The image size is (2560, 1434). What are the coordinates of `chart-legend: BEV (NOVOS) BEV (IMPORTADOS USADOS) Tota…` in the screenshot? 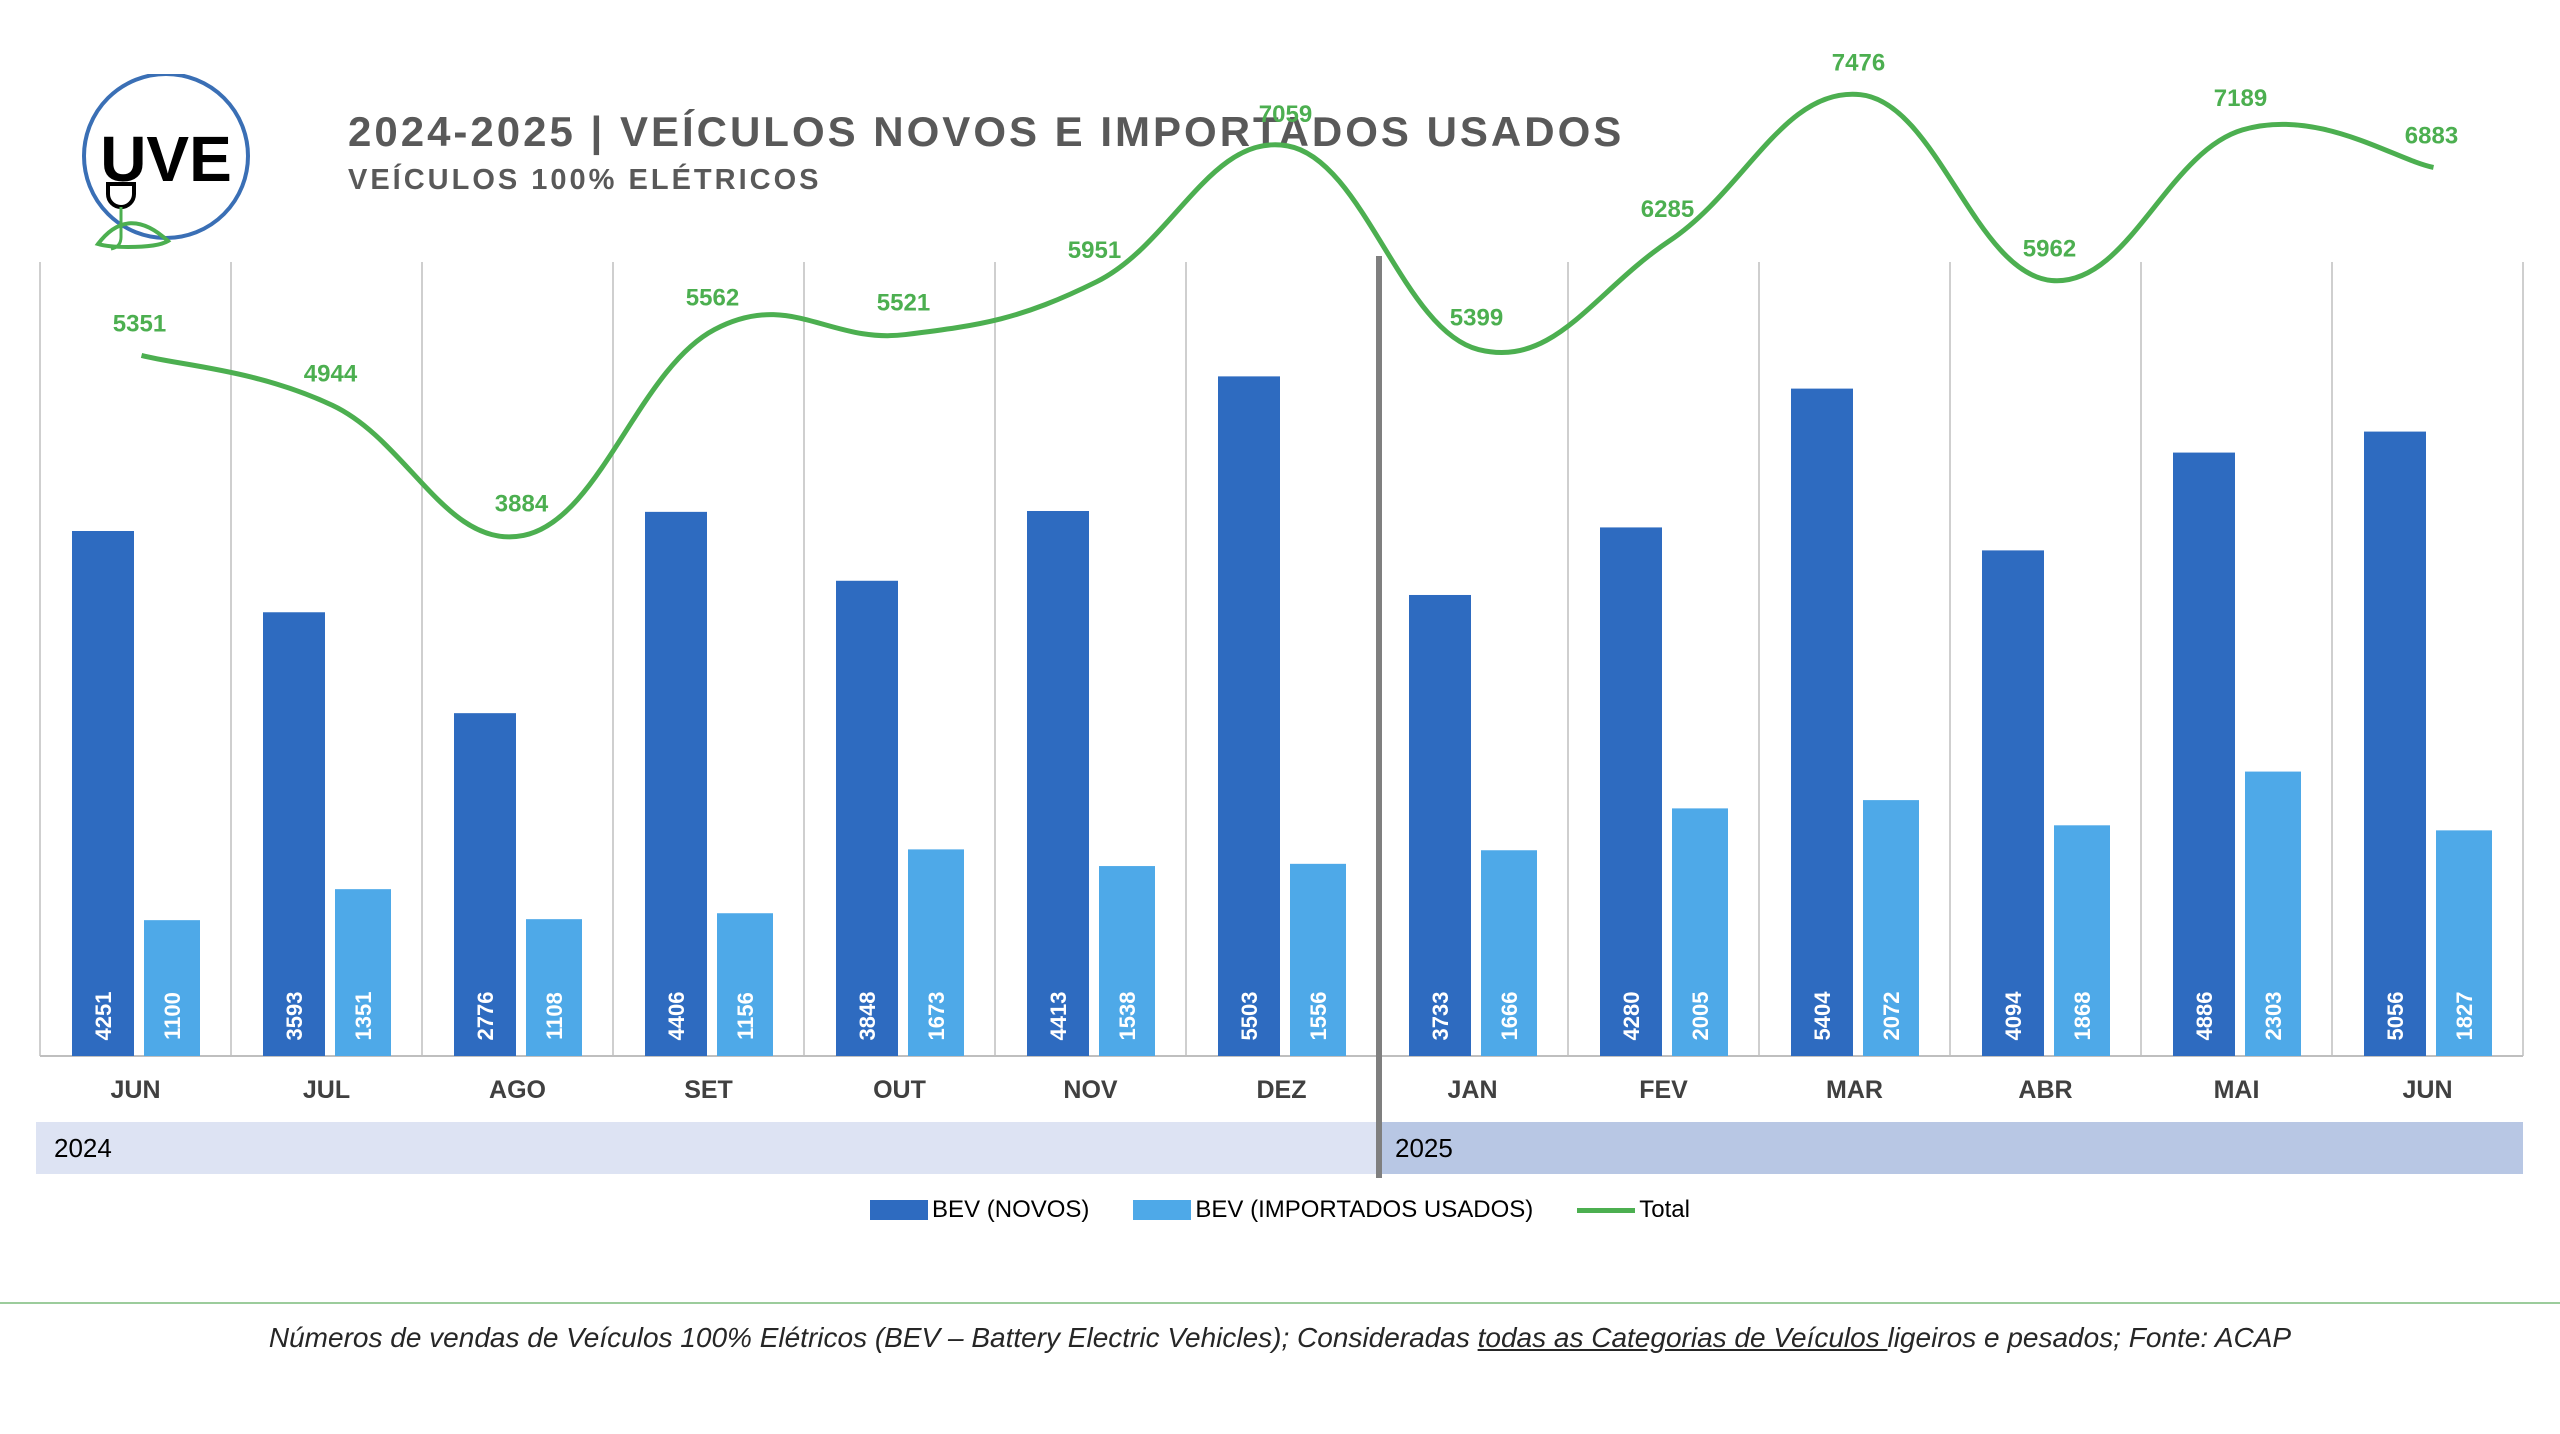 It's located at (1280, 1210).